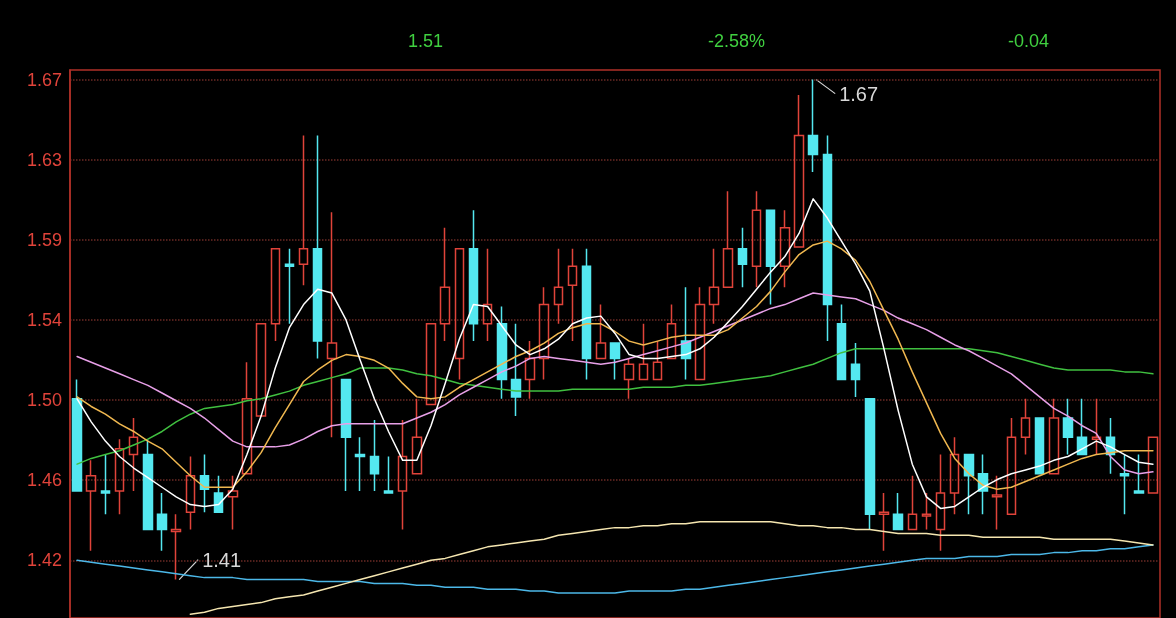 The width and height of the screenshot is (1176, 618). Describe the element at coordinates (44, 319) in the screenshot. I see `y-tick-label: 1.54` at that location.